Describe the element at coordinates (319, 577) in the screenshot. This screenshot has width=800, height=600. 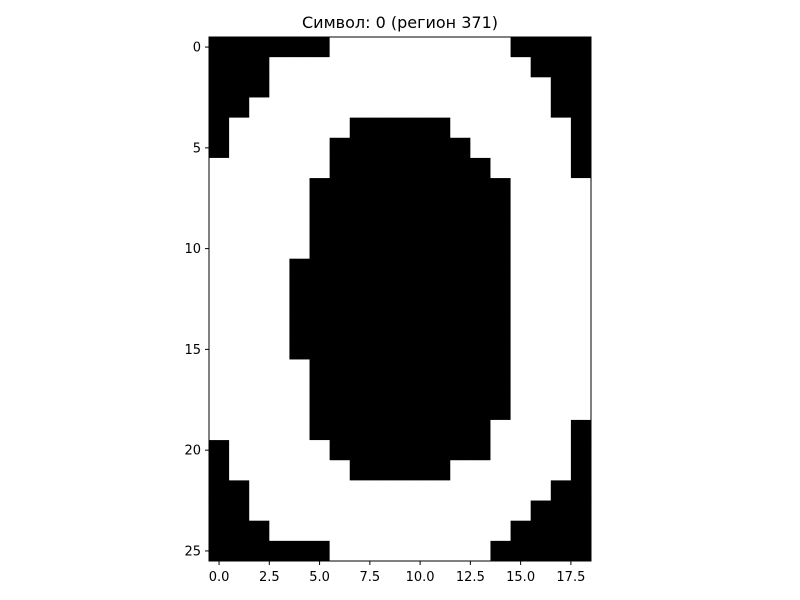
I see `x-tick-label: 5.0` at that location.